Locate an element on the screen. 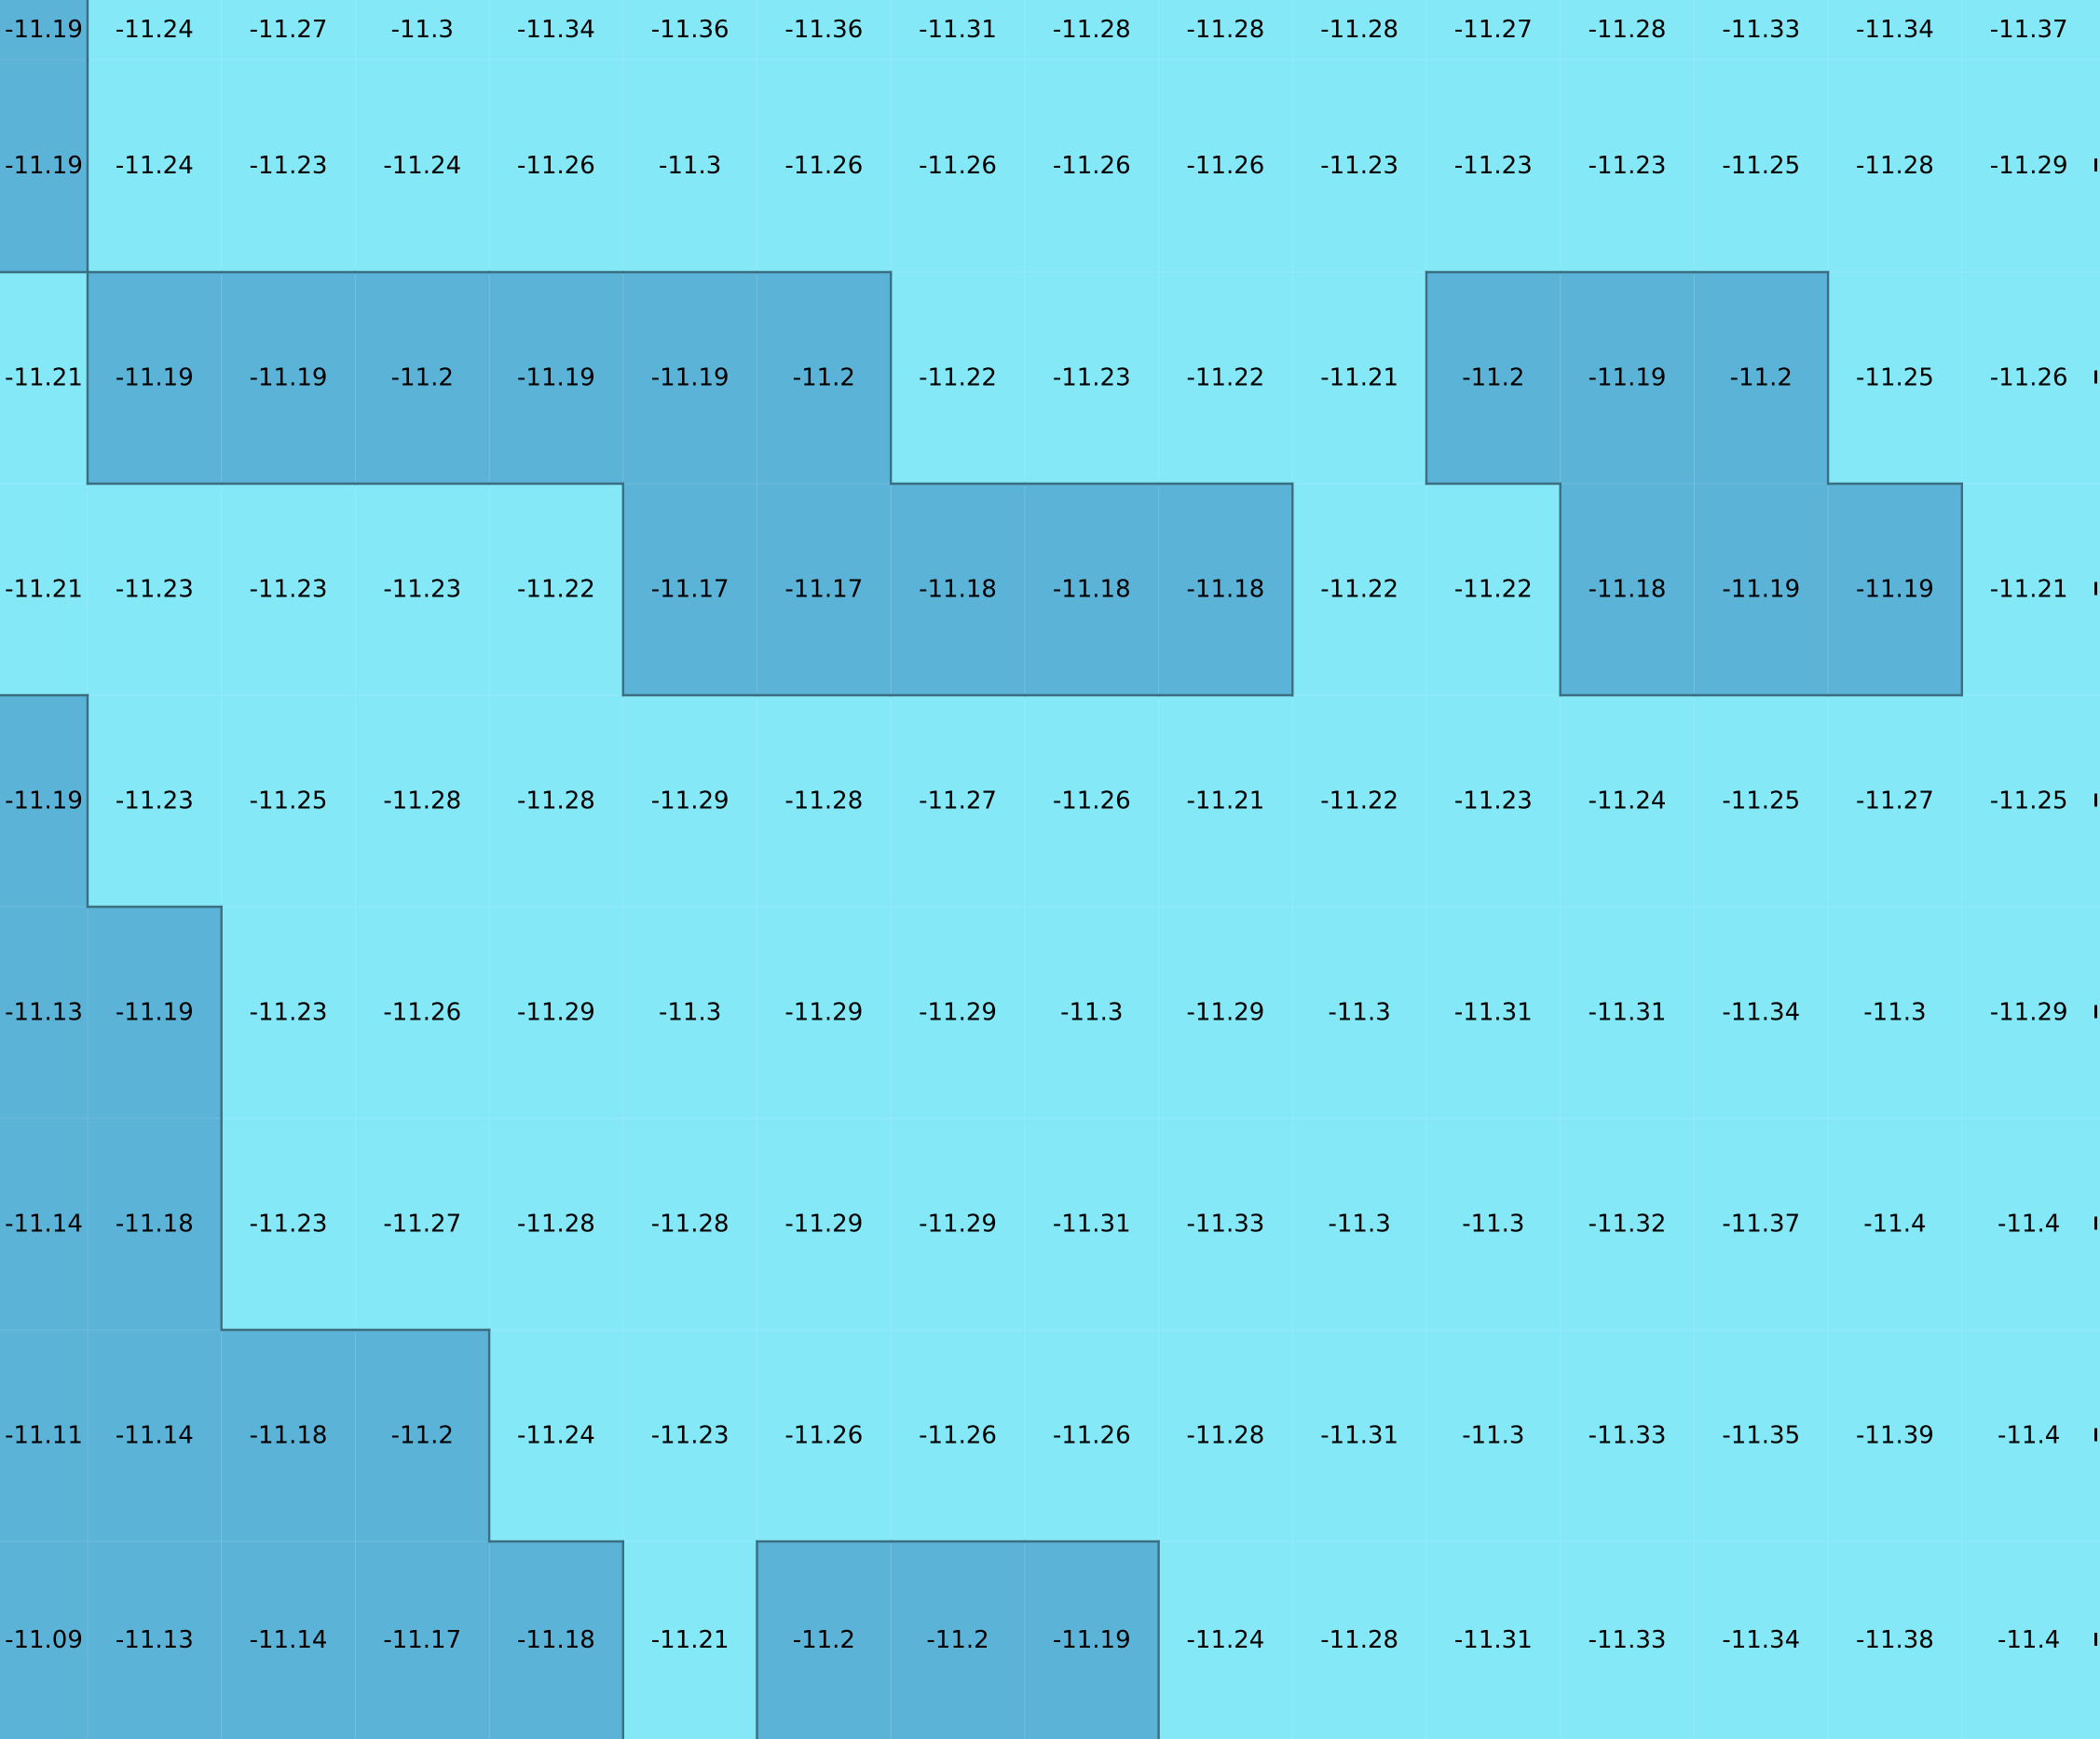  heatmap-cell-label: -11.37 is located at coordinates (1761, 1225).